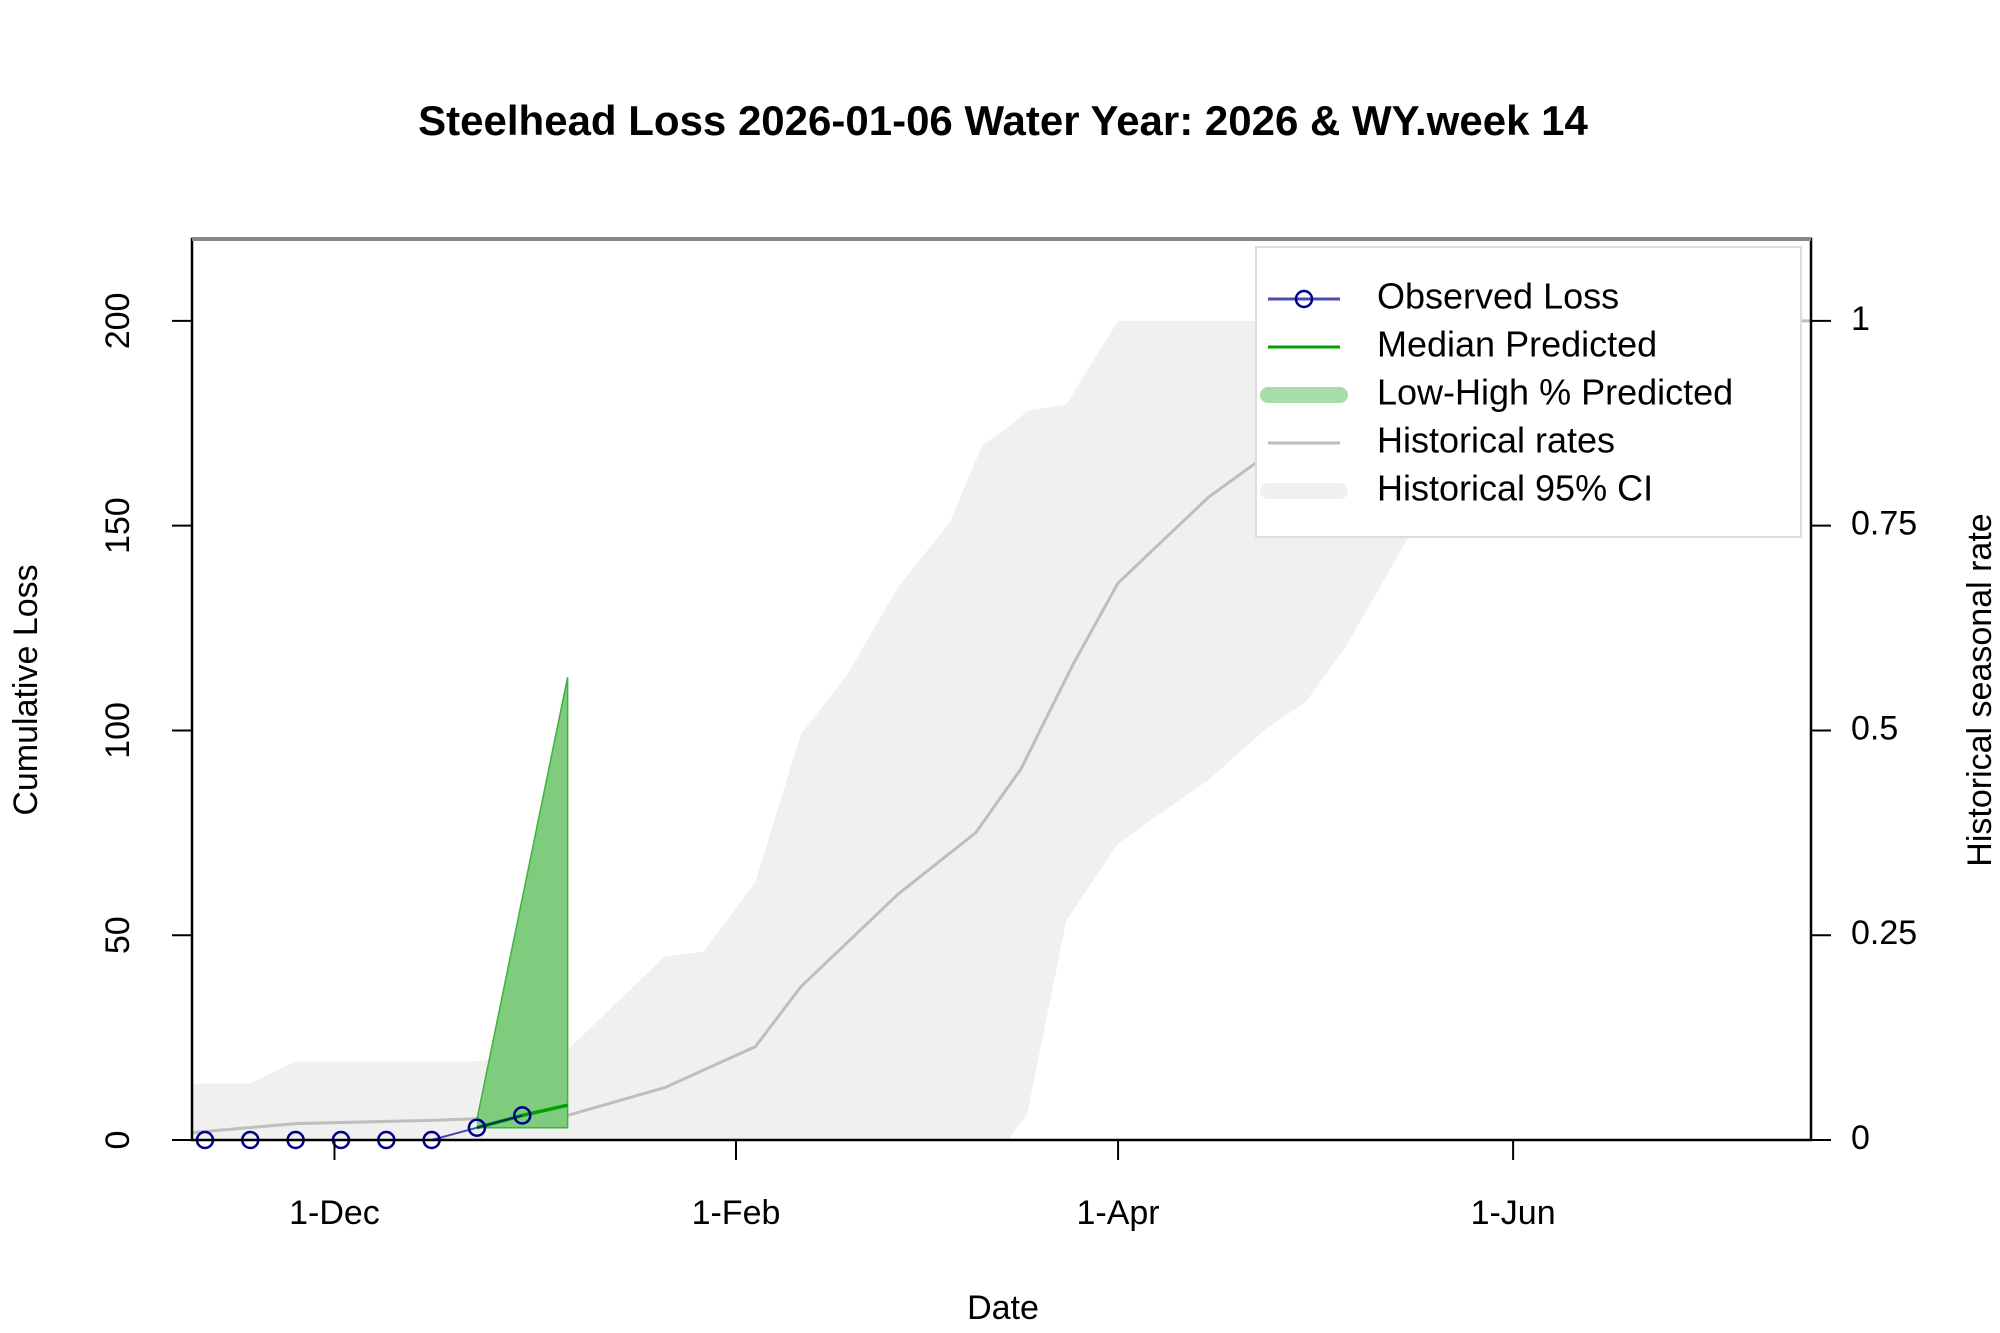 This screenshot has width=2000, height=1333. I want to click on x-tick-label: 1-Feb, so click(736, 1213).